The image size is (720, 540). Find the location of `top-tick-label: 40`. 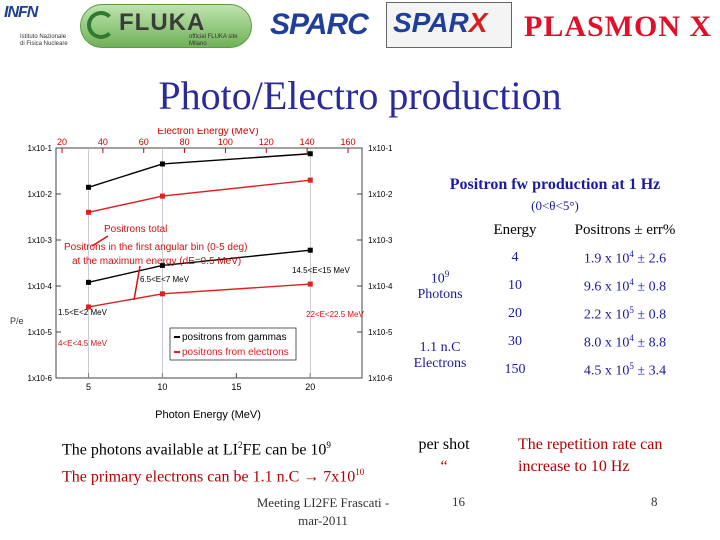

top-tick-label: 40 is located at coordinates (103, 142).